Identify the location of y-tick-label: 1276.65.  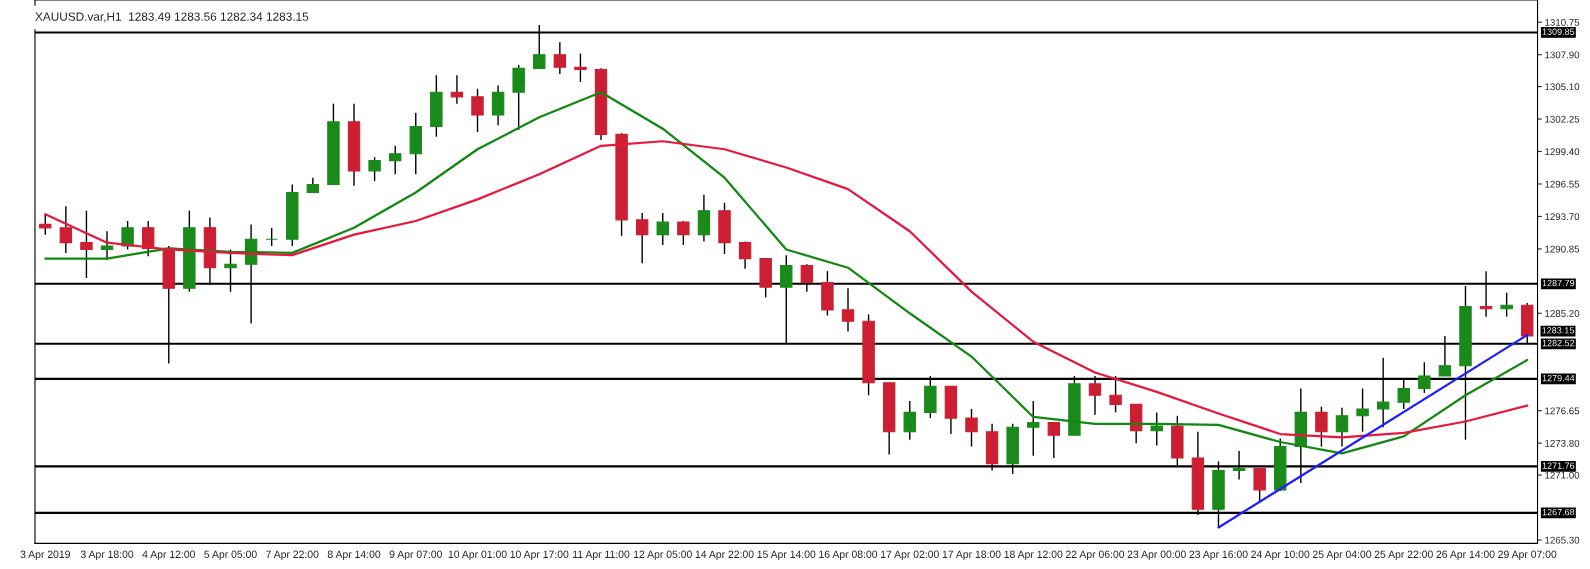
(1562, 411).